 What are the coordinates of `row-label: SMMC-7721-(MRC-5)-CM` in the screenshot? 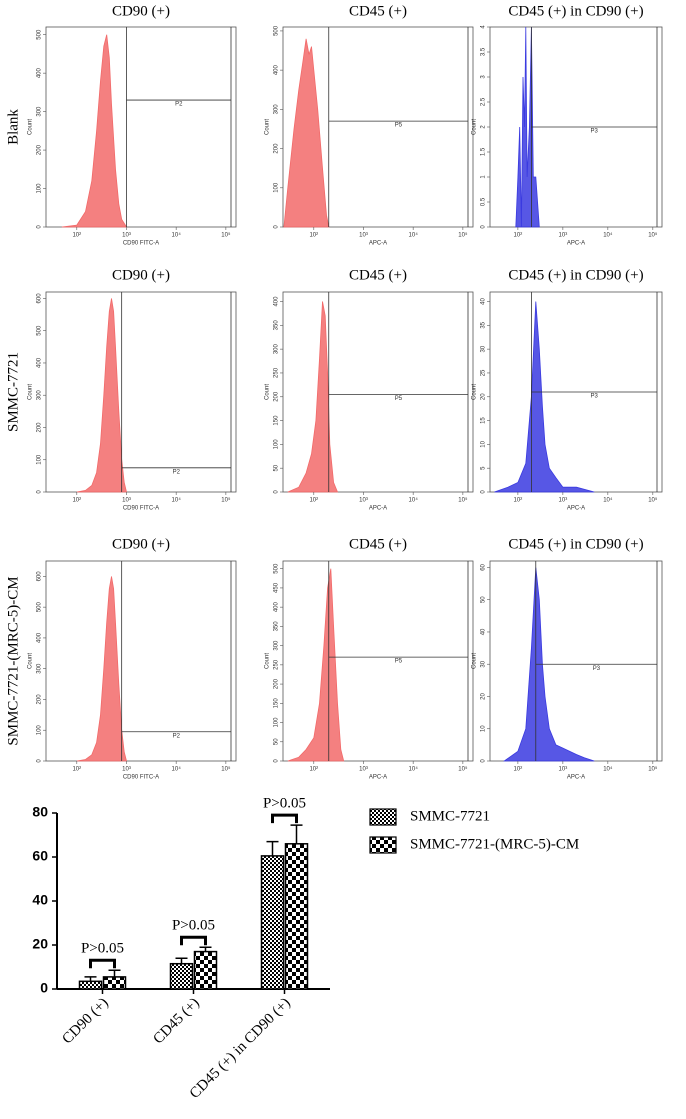 It's located at (13, 660).